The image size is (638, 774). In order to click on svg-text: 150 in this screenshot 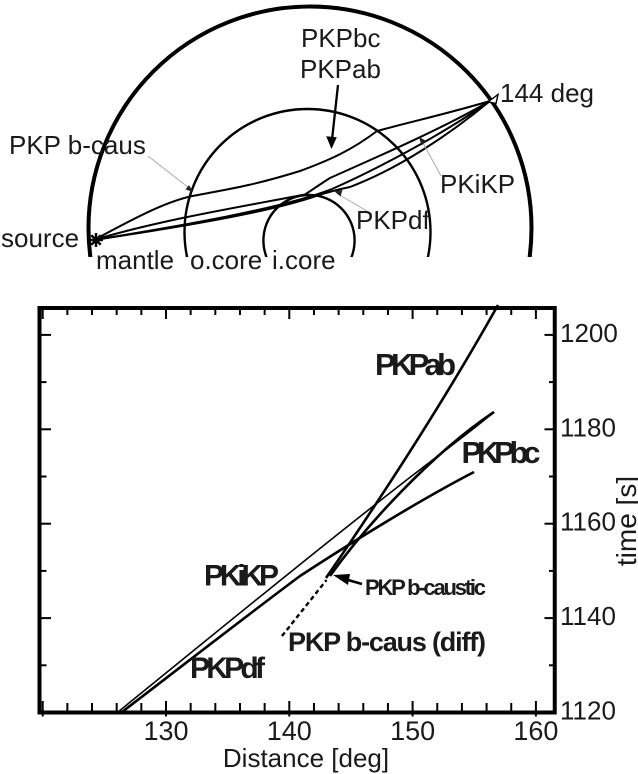, I will do `click(412, 731)`.